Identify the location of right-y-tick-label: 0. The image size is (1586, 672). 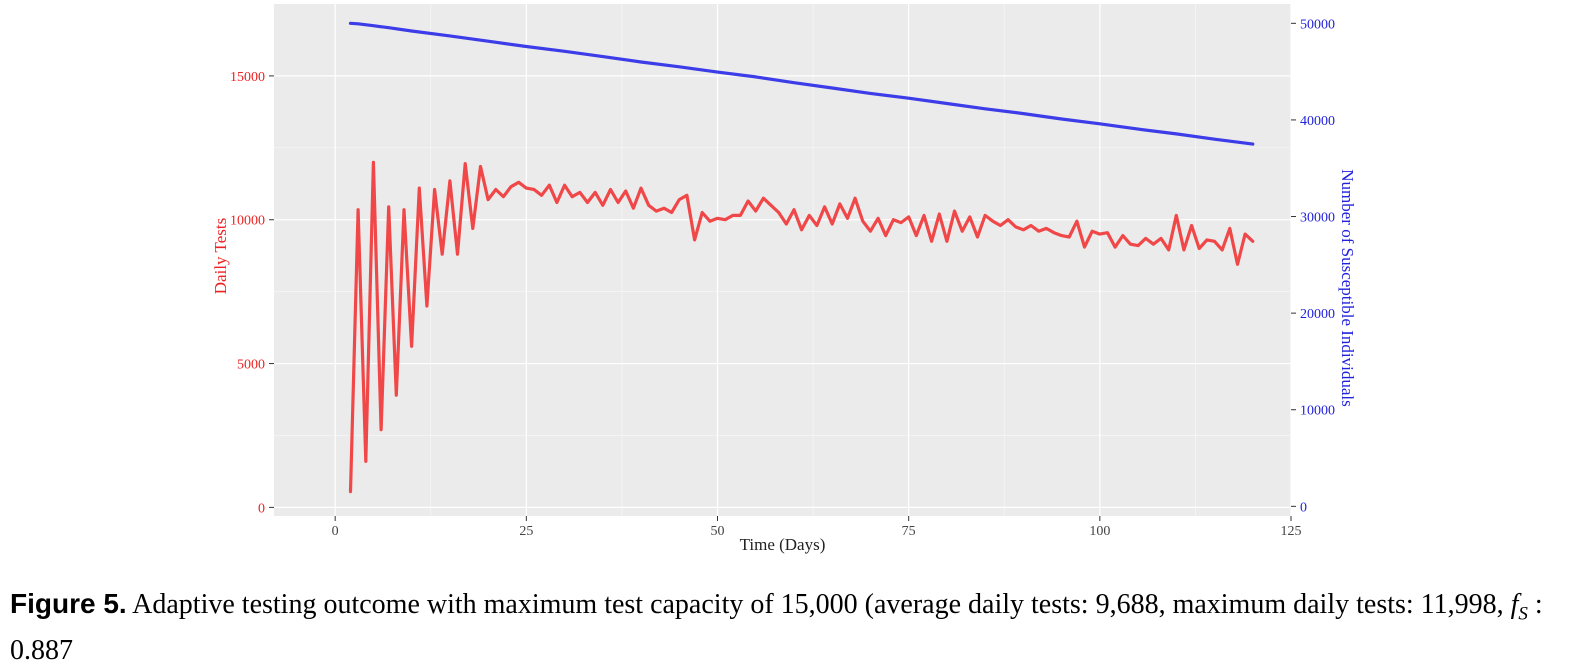
(1303, 507).